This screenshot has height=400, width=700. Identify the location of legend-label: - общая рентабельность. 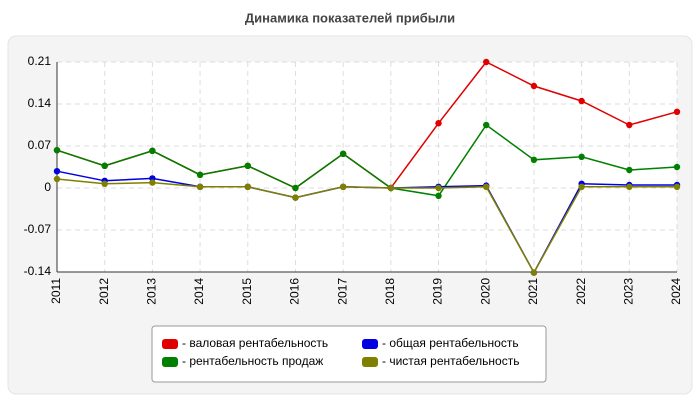
(450, 343).